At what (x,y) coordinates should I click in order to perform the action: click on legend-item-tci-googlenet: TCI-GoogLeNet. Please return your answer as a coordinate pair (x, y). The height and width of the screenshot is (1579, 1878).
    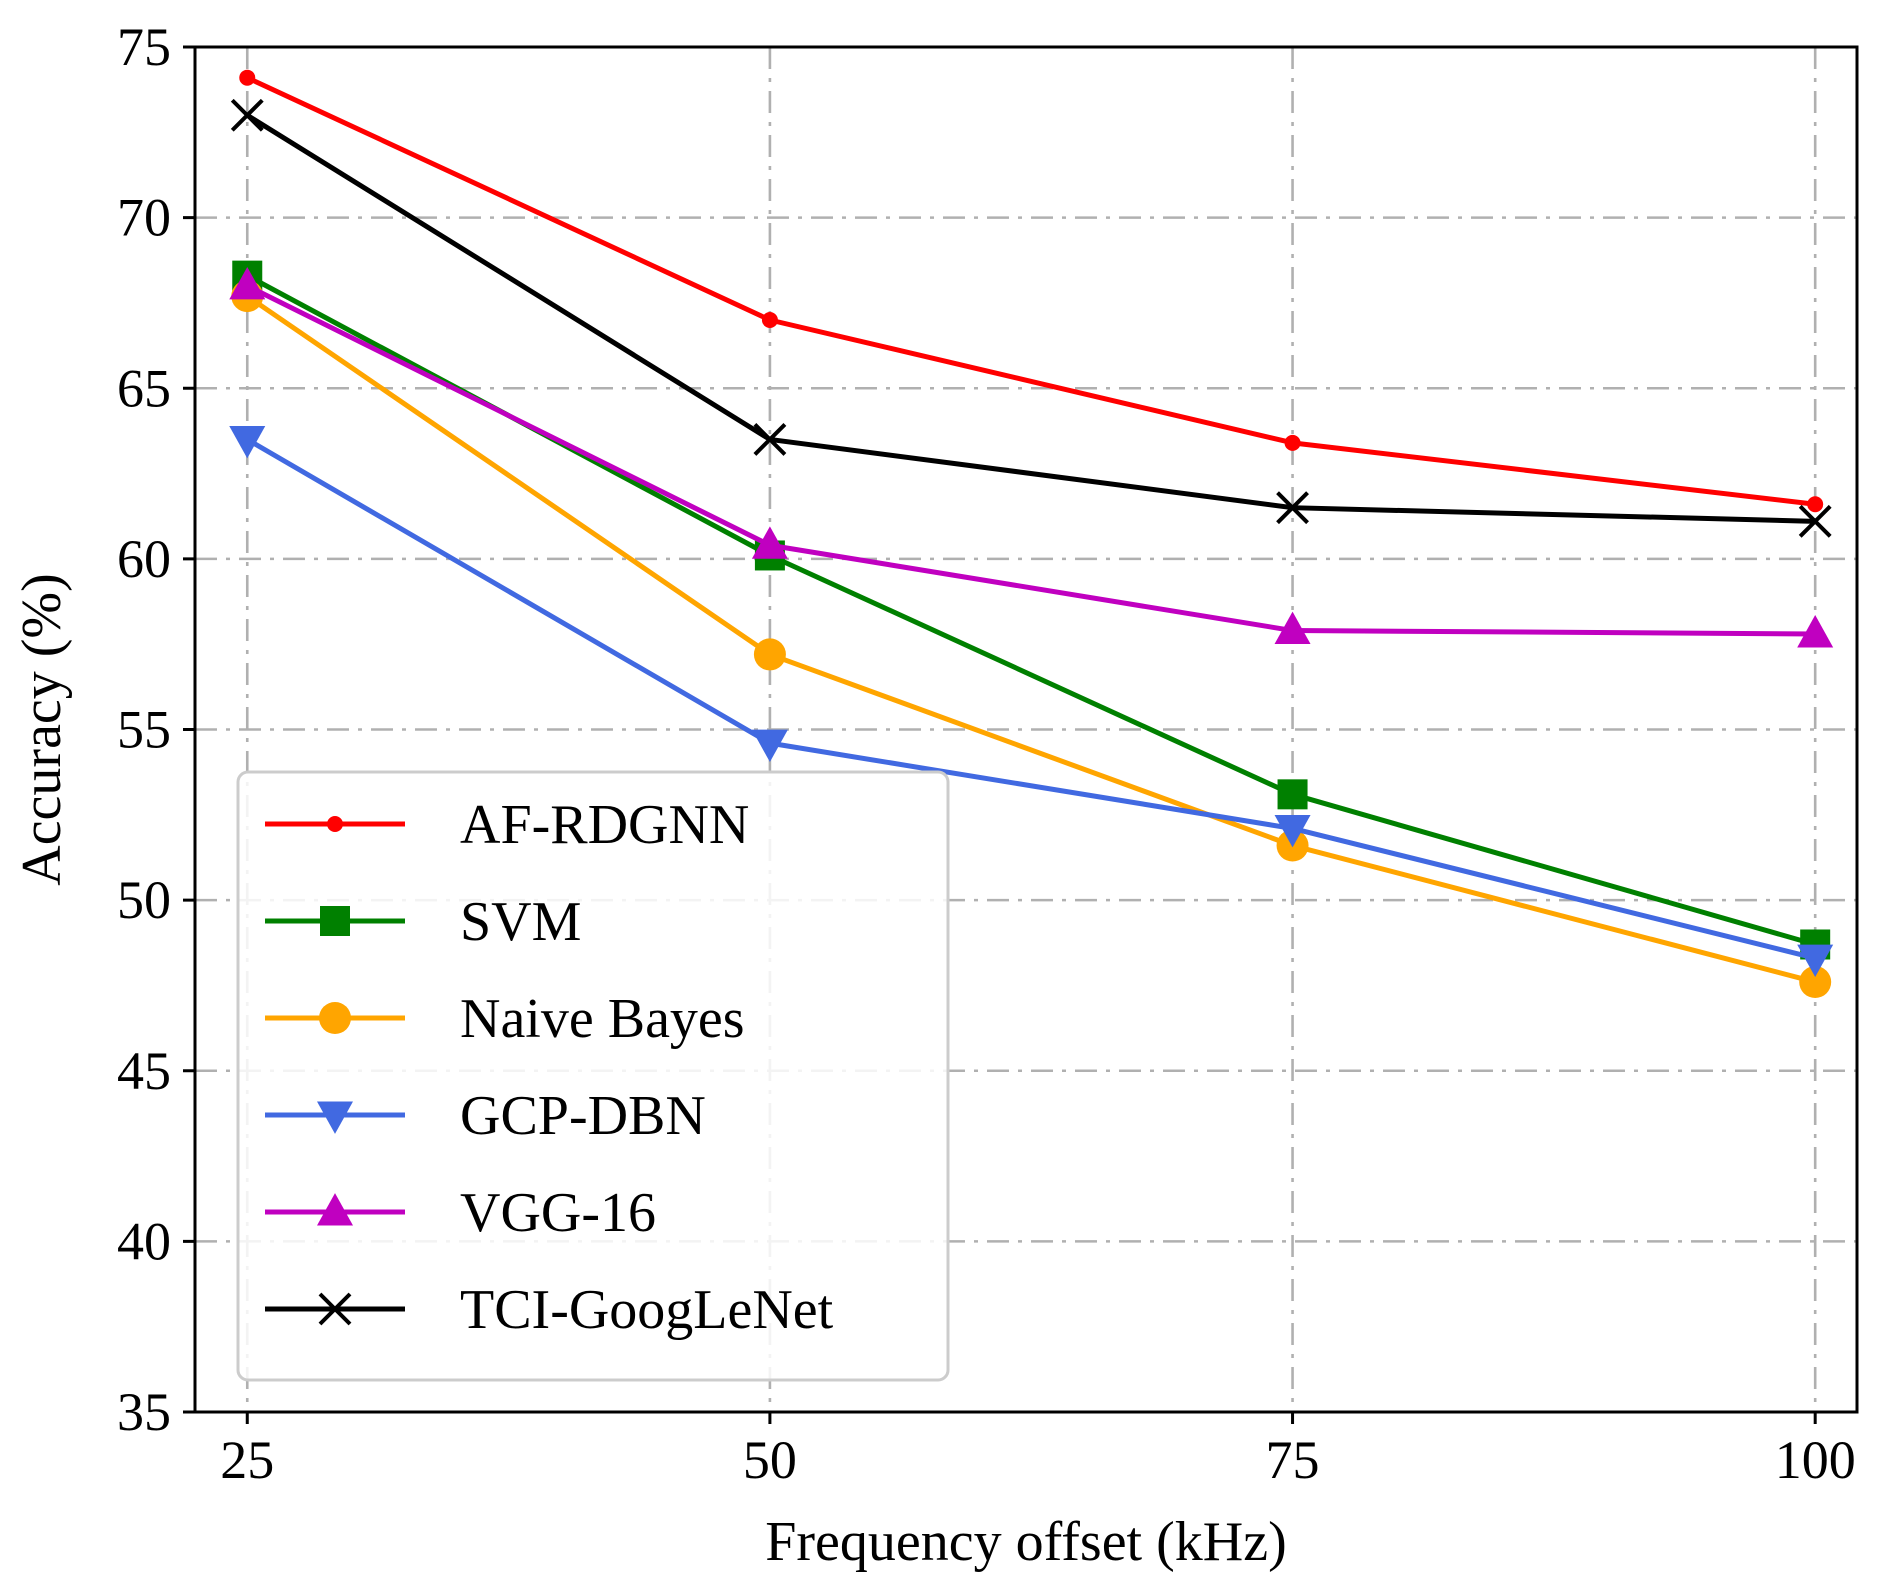
    Looking at the image, I should click on (549, 1310).